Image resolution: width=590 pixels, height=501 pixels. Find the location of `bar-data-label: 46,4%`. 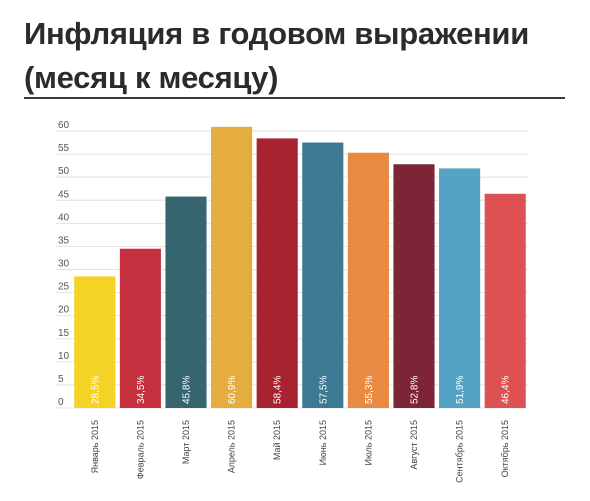

bar-data-label: 46,4% is located at coordinates (506, 390).